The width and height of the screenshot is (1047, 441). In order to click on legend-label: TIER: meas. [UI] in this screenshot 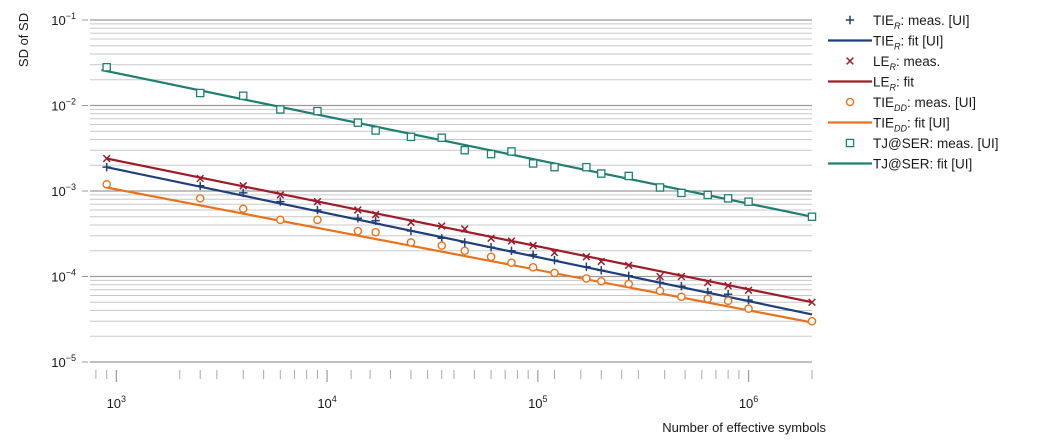, I will do `click(921, 22)`.